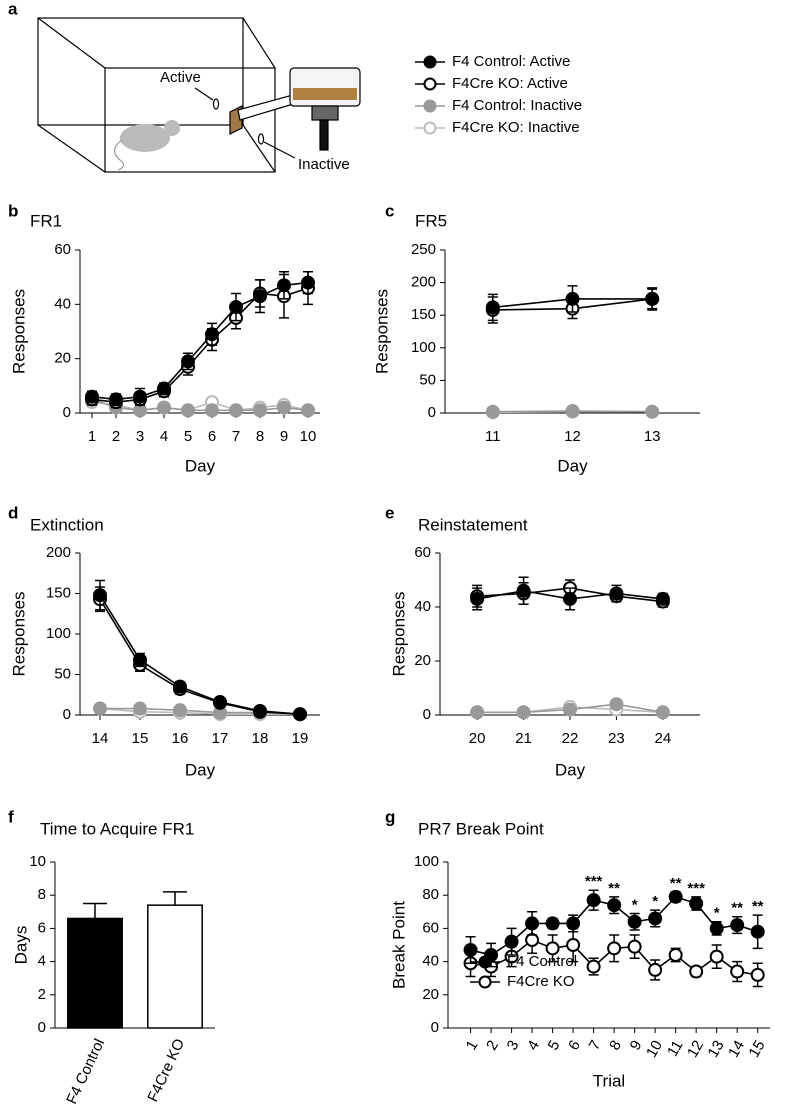 The image size is (795, 1107). What do you see at coordinates (85, 1071) in the screenshot?
I see `x-tick-label: F4 Control` at bounding box center [85, 1071].